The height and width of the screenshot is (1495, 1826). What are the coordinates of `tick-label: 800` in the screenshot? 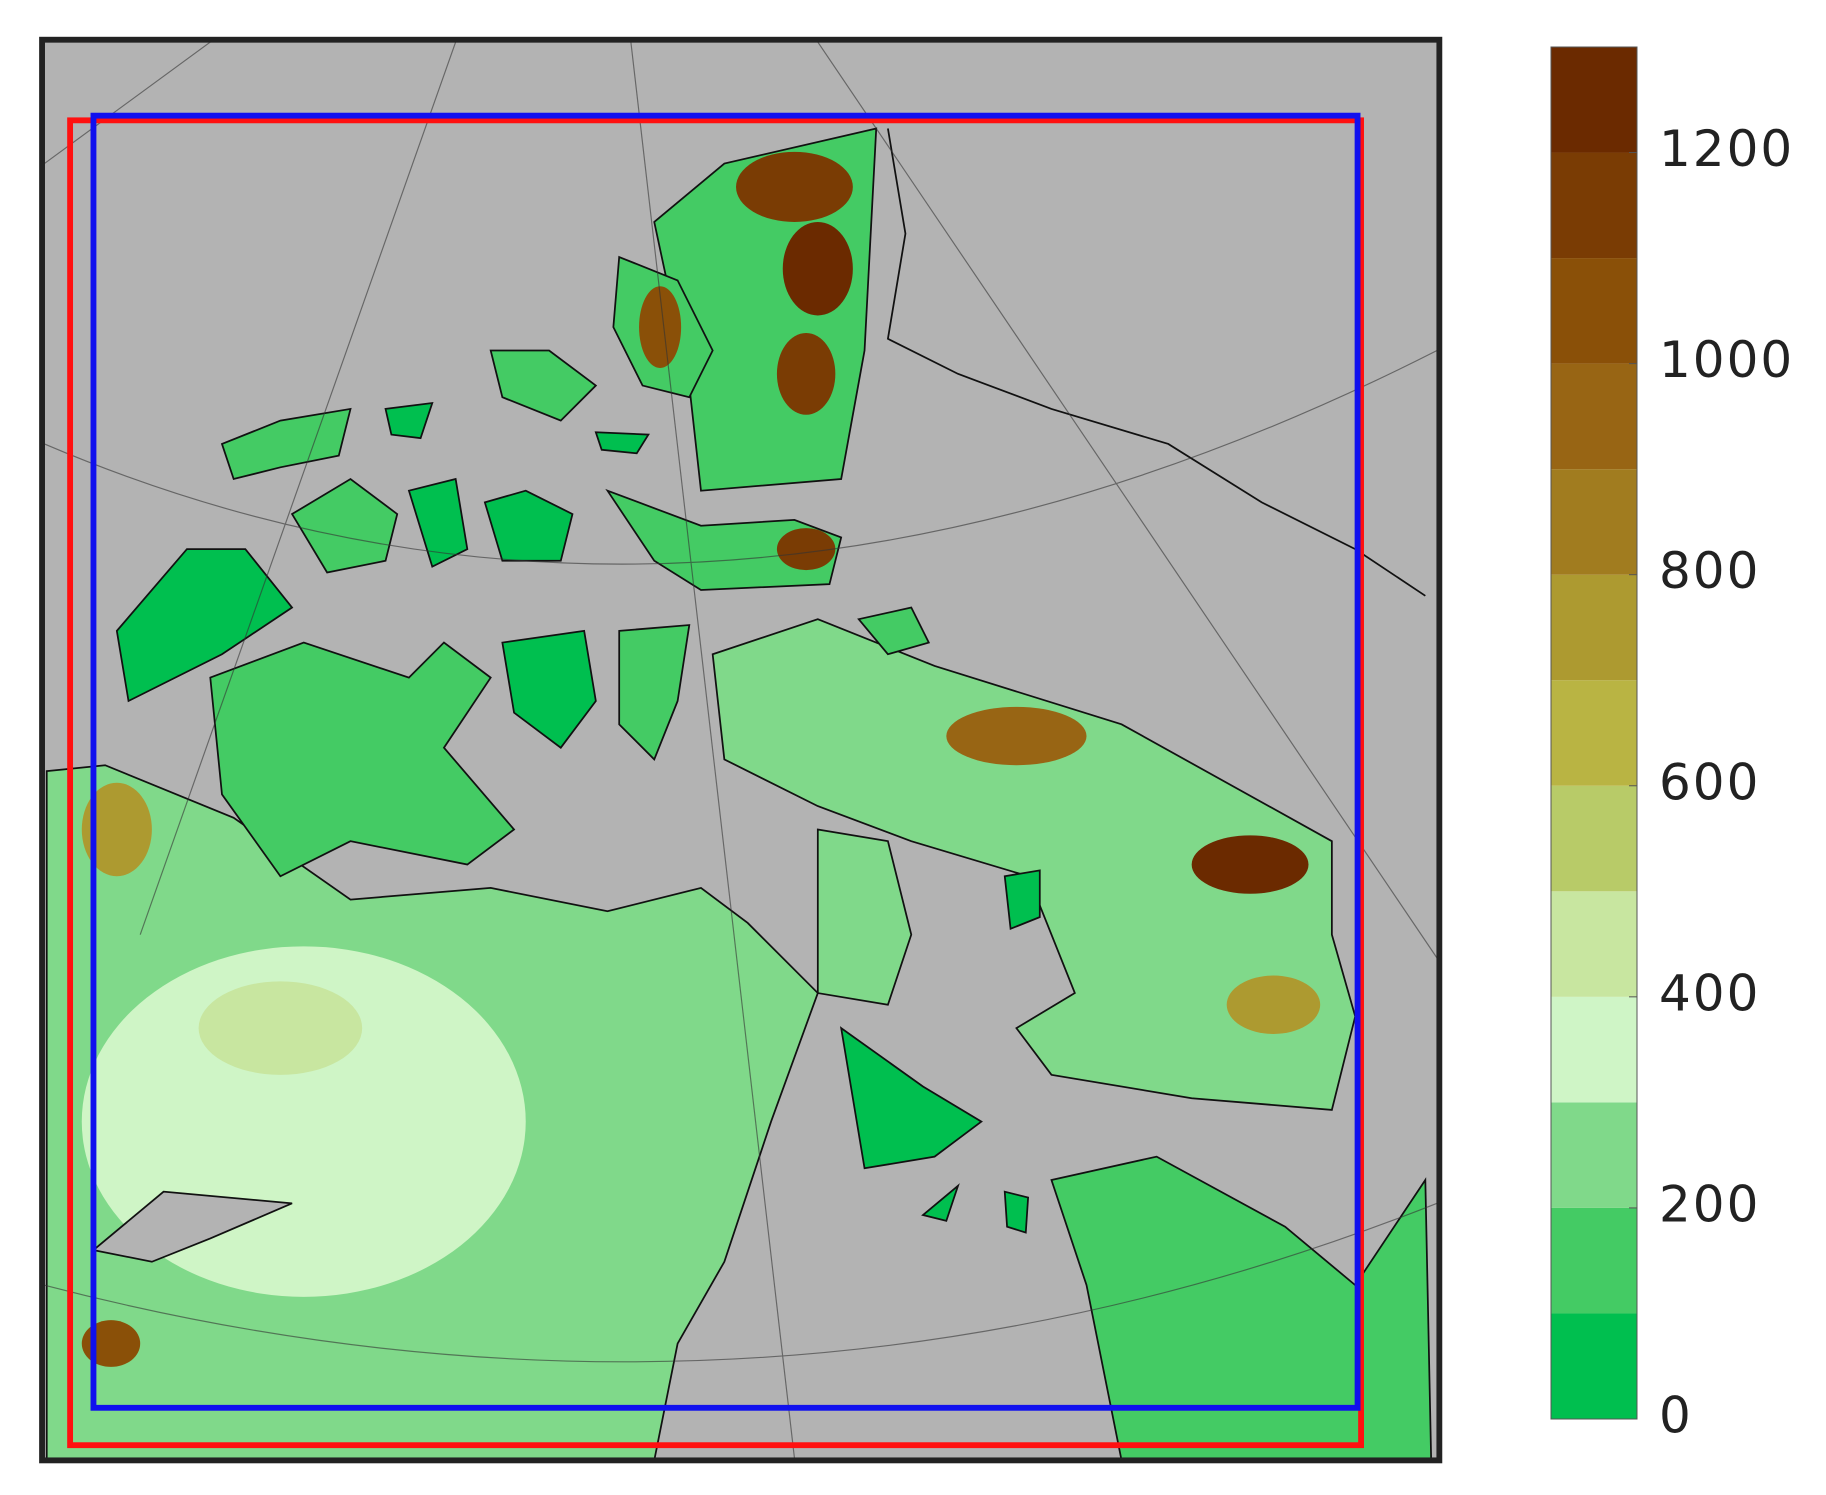 It's located at (1709, 571).